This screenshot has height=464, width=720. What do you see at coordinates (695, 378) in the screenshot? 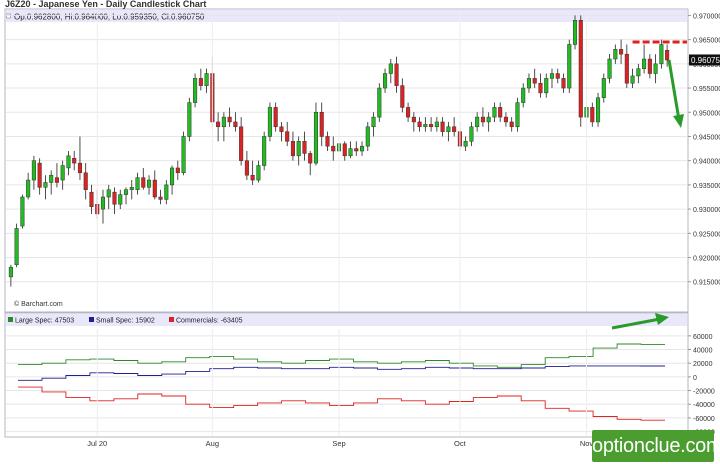
I see `cot-tick-label: 0` at bounding box center [695, 378].